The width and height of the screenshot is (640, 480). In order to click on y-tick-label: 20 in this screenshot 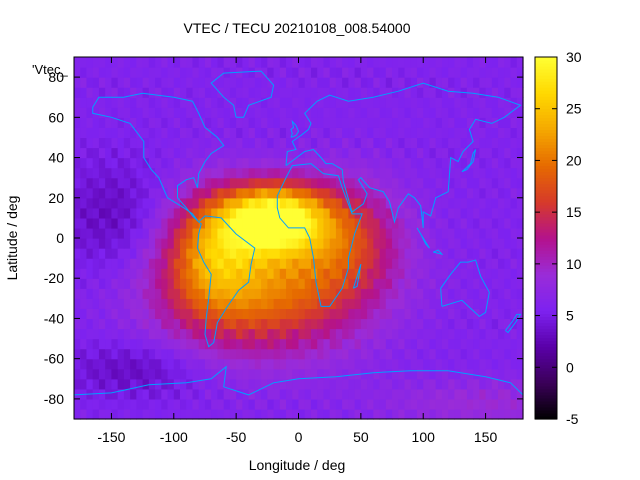, I will do `click(56, 198)`.